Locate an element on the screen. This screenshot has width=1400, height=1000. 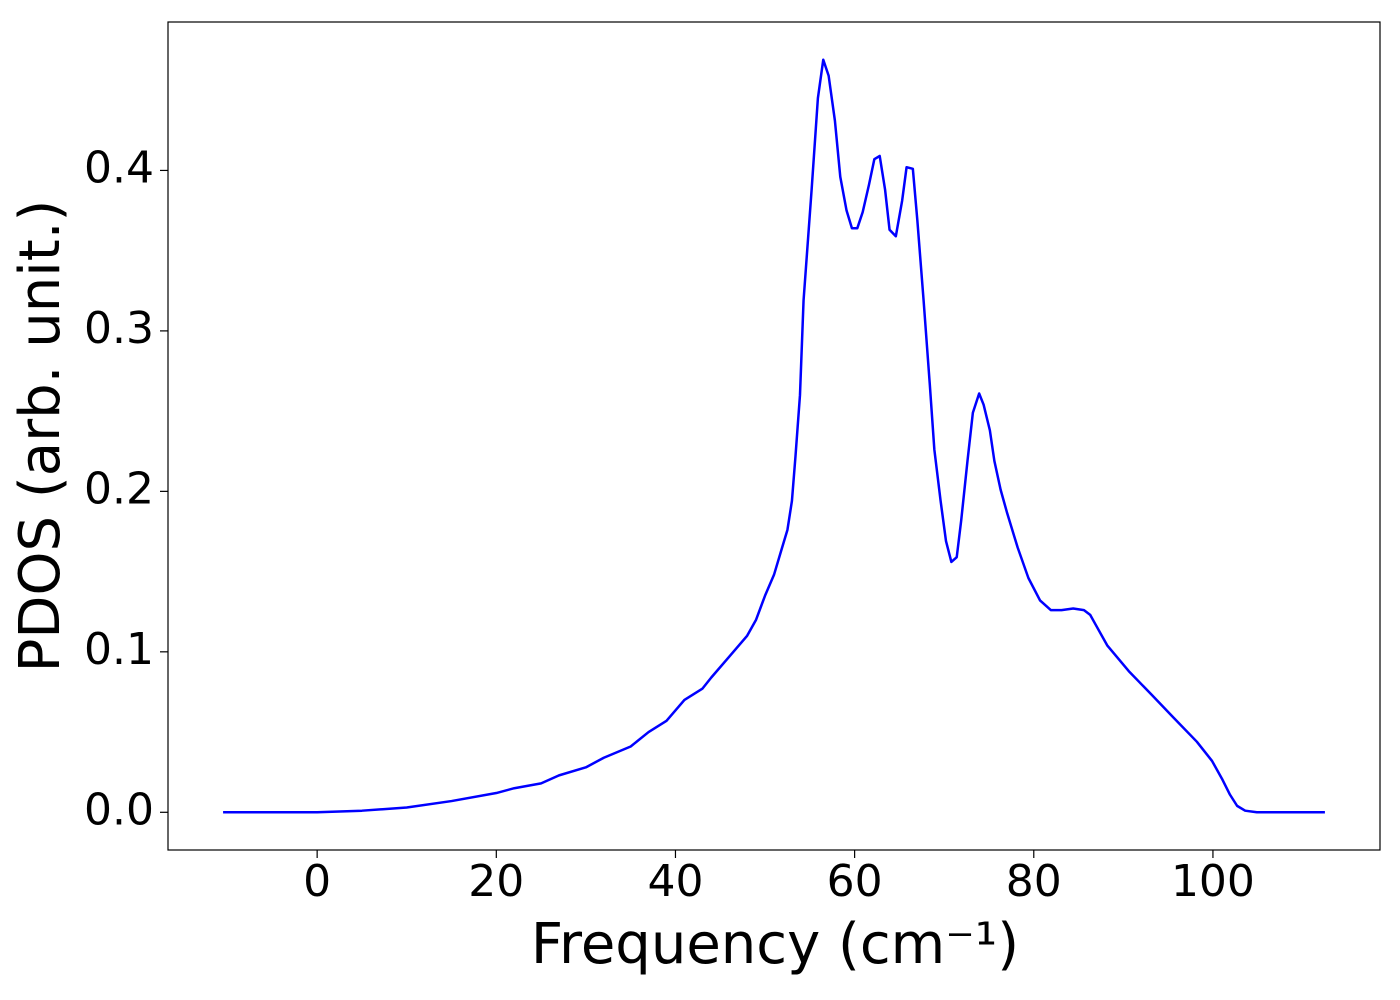
y-tick-label: 0.4 is located at coordinates (119, 167).